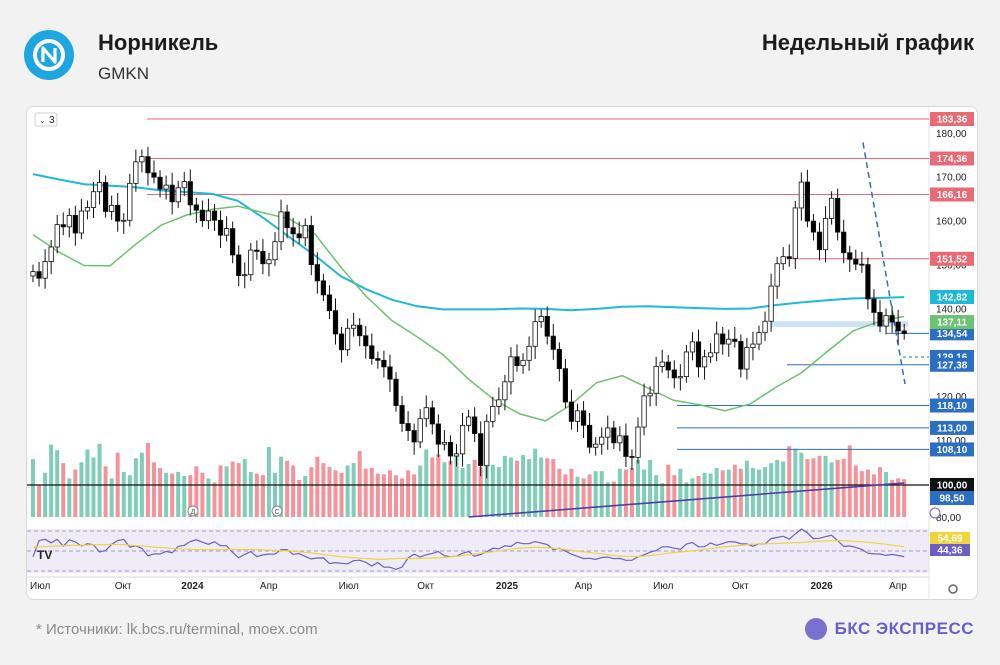  I want to click on price-label-text: 174,36, so click(952, 159).